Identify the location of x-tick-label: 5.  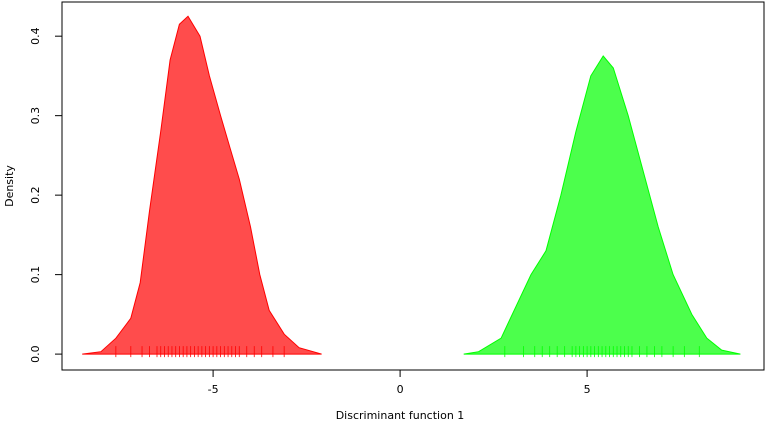
(587, 389).